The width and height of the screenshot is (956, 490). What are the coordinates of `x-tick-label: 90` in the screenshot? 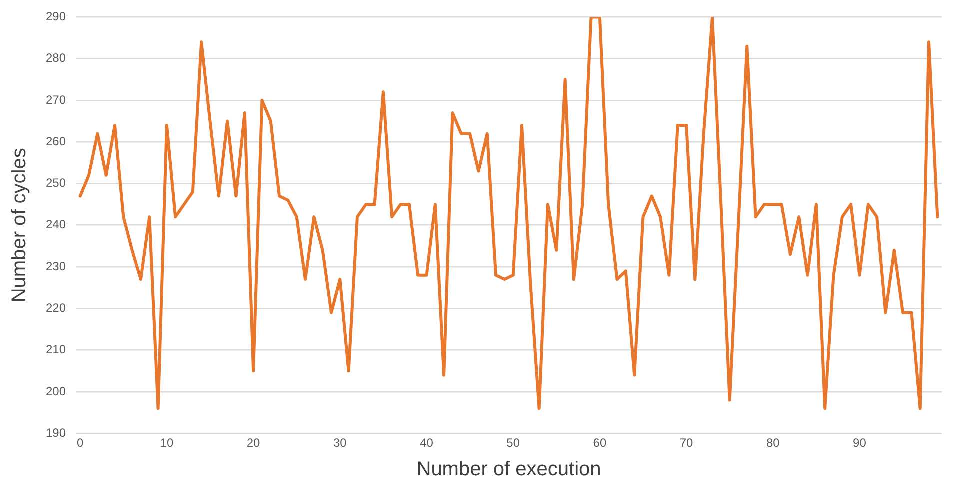 It's located at (860, 443).